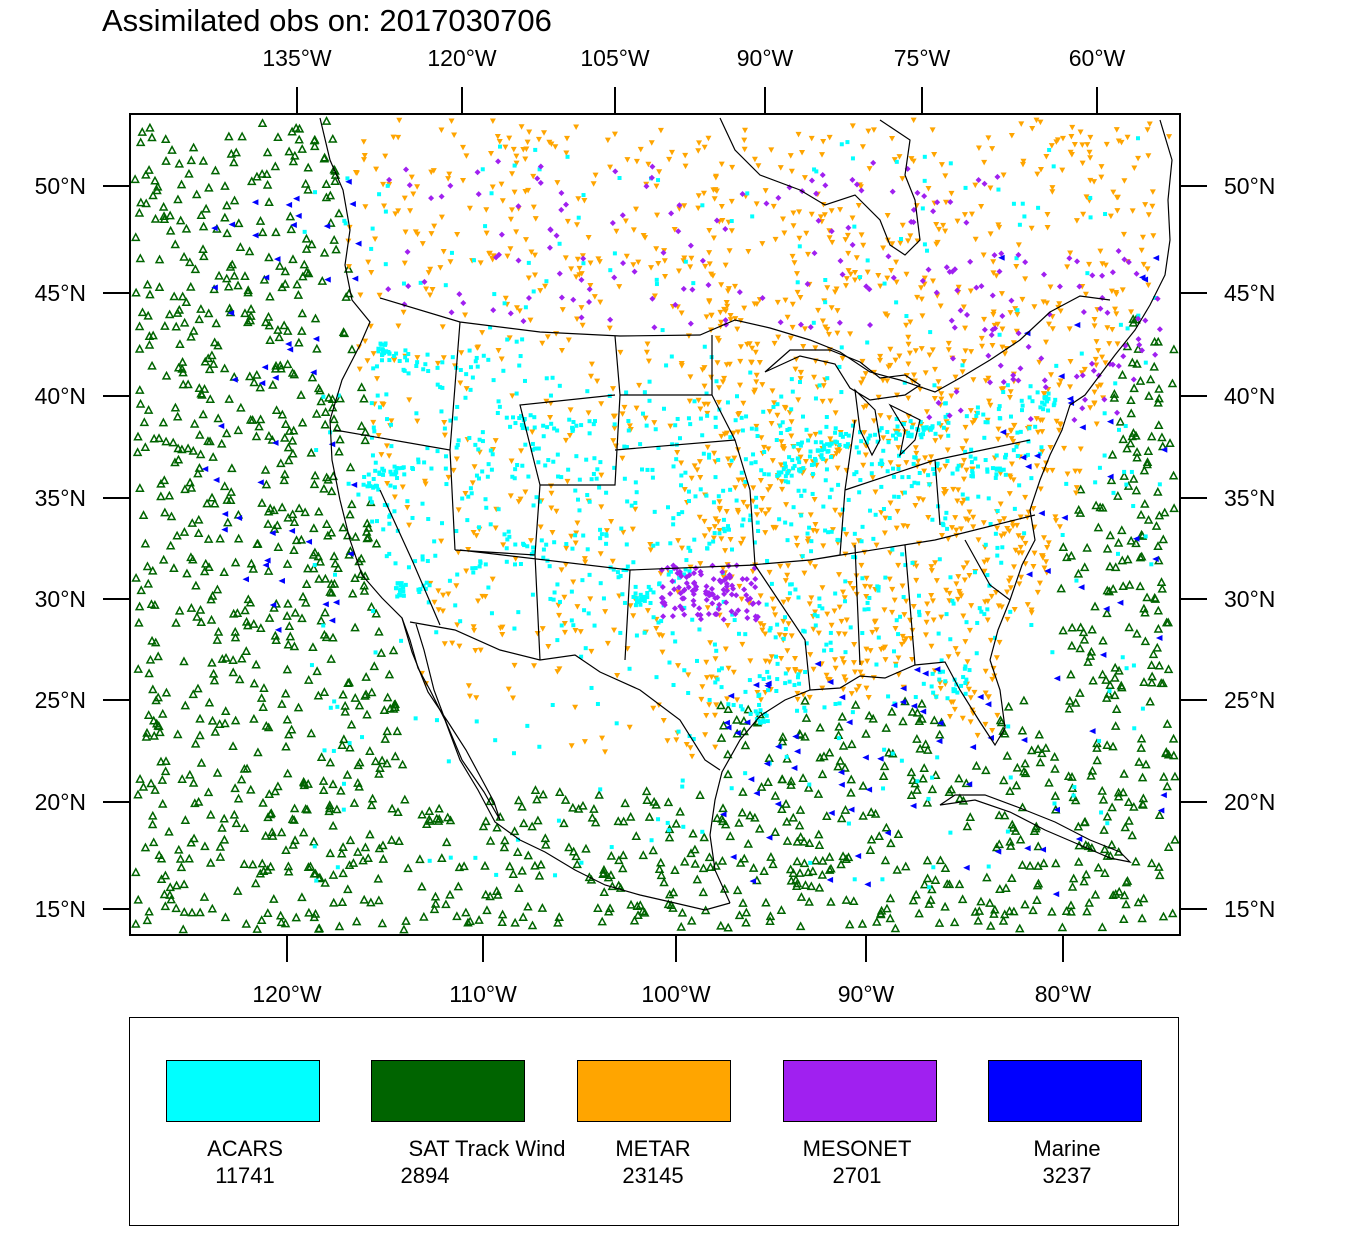  I want to click on legend-swatch-mesonet, so click(860, 1091).